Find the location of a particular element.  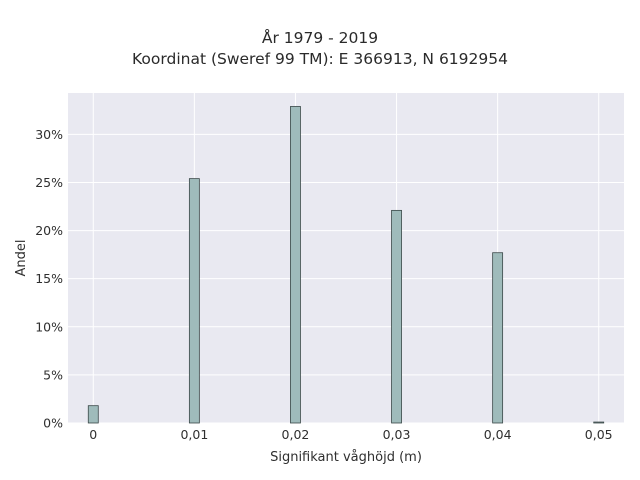

y-tick-label: 15% is located at coordinates (49, 278).